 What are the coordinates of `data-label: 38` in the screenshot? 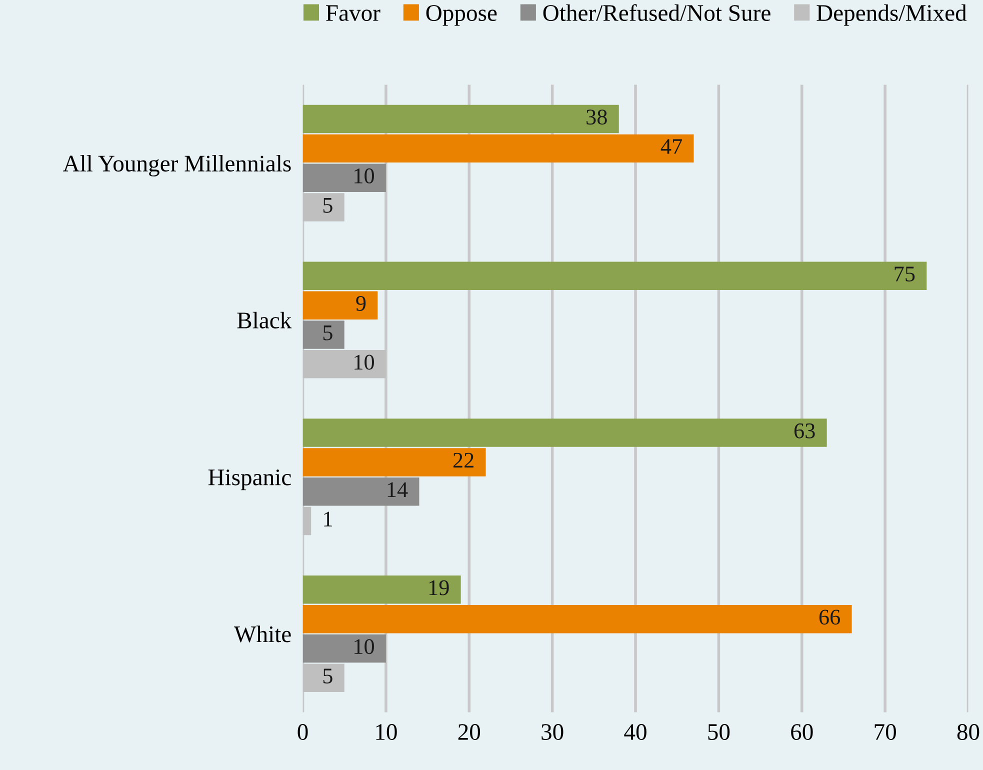 It's located at (596, 117).